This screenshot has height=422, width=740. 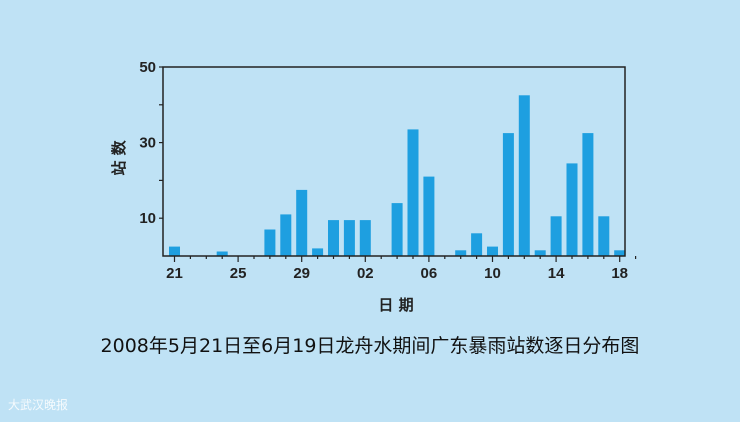 I want to click on bar-6/06, so click(x=429, y=216).